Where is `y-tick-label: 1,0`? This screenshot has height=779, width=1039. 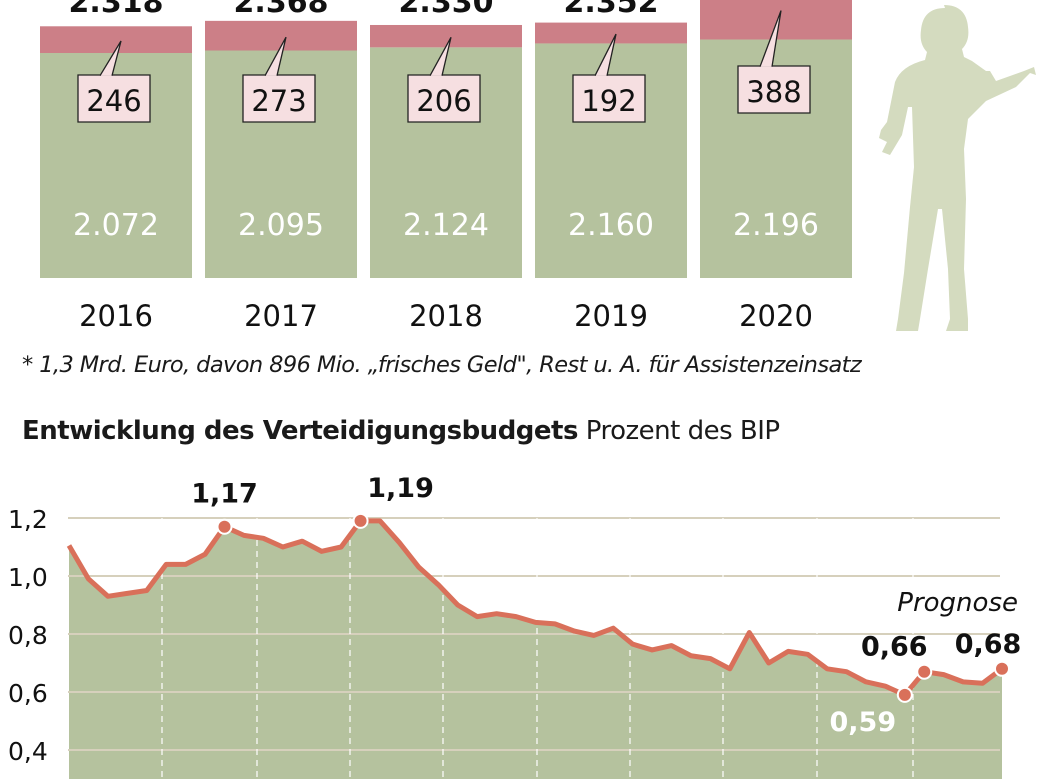
y-tick-label: 1,0 is located at coordinates (28, 577).